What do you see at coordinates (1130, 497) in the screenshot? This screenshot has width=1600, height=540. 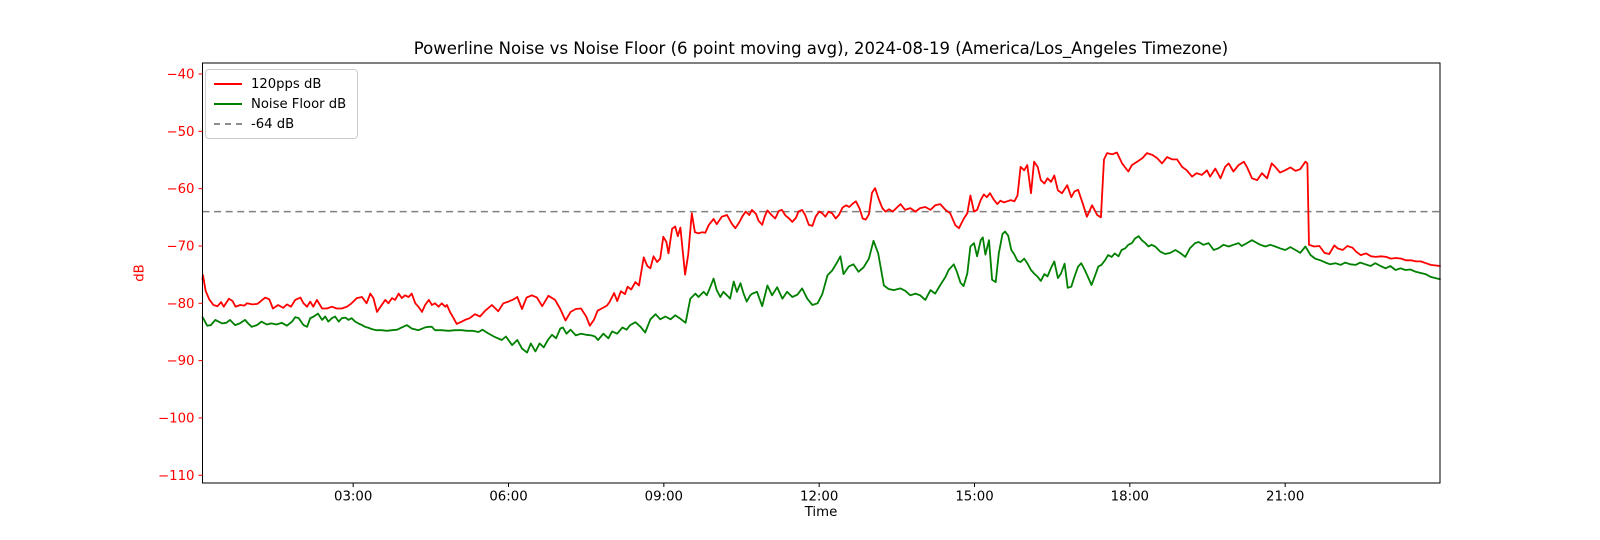 I see `x-tick-label: 18:00` at bounding box center [1130, 497].